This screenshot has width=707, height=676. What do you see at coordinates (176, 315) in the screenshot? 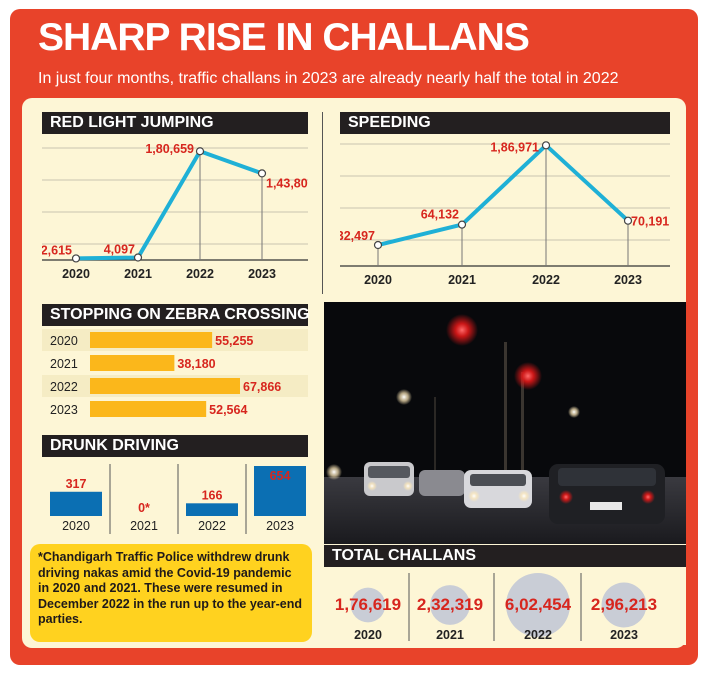
I see `zebra-crossing-title: STOPPING ON ZEBRA CROSSING` at bounding box center [176, 315].